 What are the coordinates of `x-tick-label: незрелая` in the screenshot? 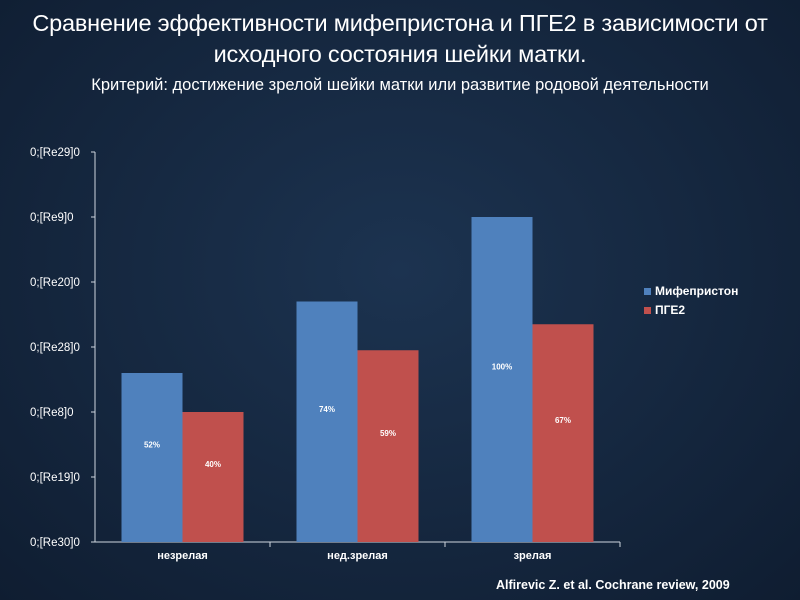 It's located at (182, 556).